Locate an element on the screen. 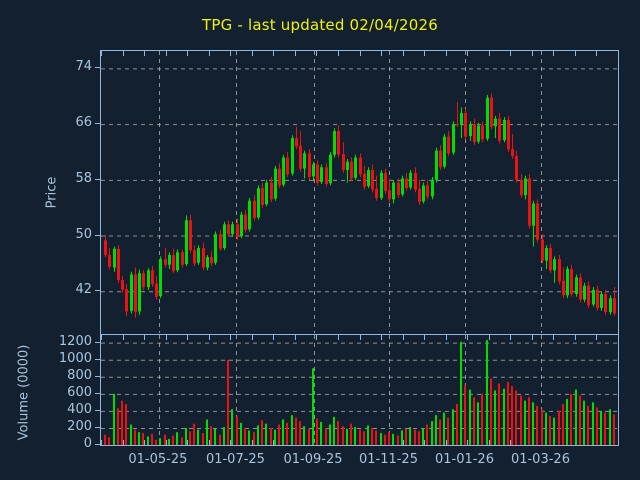 Image resolution: width=640 pixels, height=480 pixels. price-tick-label: 50 is located at coordinates (83, 234).